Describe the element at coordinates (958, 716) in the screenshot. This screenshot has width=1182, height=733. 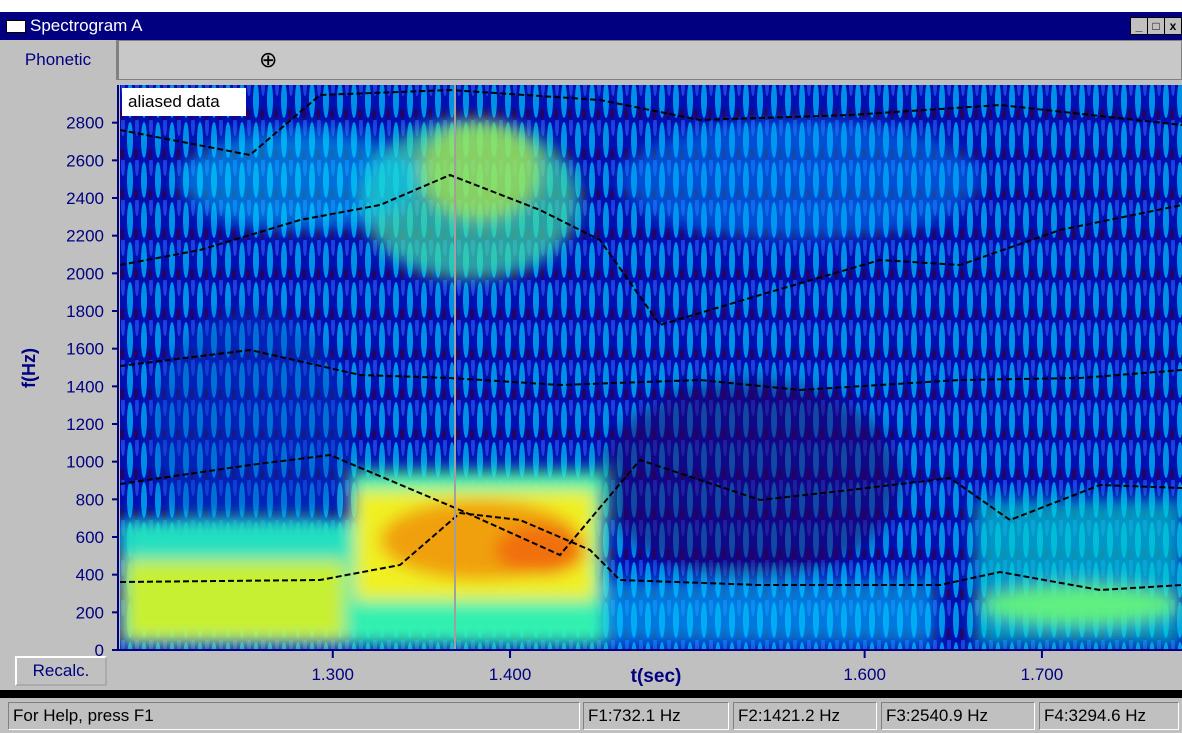
I see `status-field: F3:2540.9 Hz` at that location.